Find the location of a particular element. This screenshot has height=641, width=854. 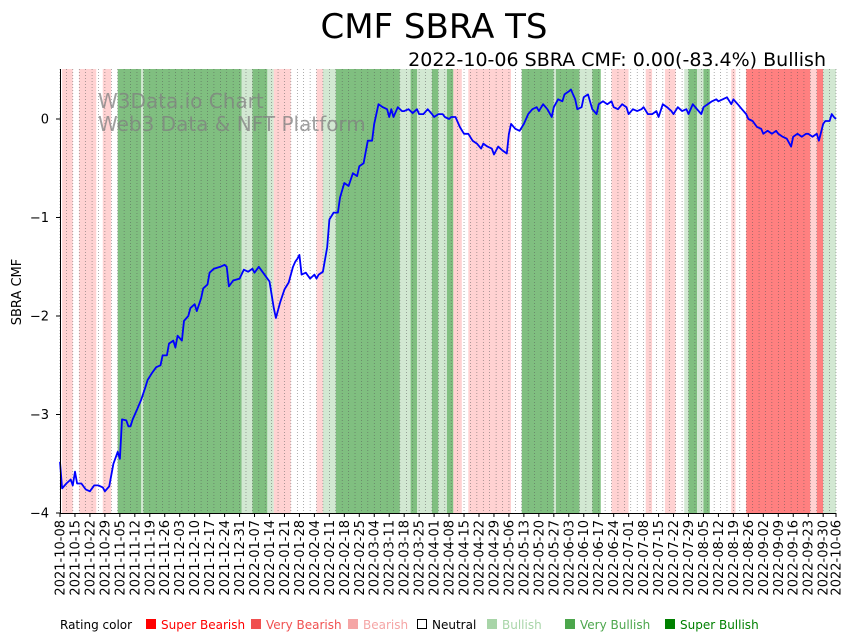

x-tick-label: 2022-07-08 is located at coordinates (644, 558).